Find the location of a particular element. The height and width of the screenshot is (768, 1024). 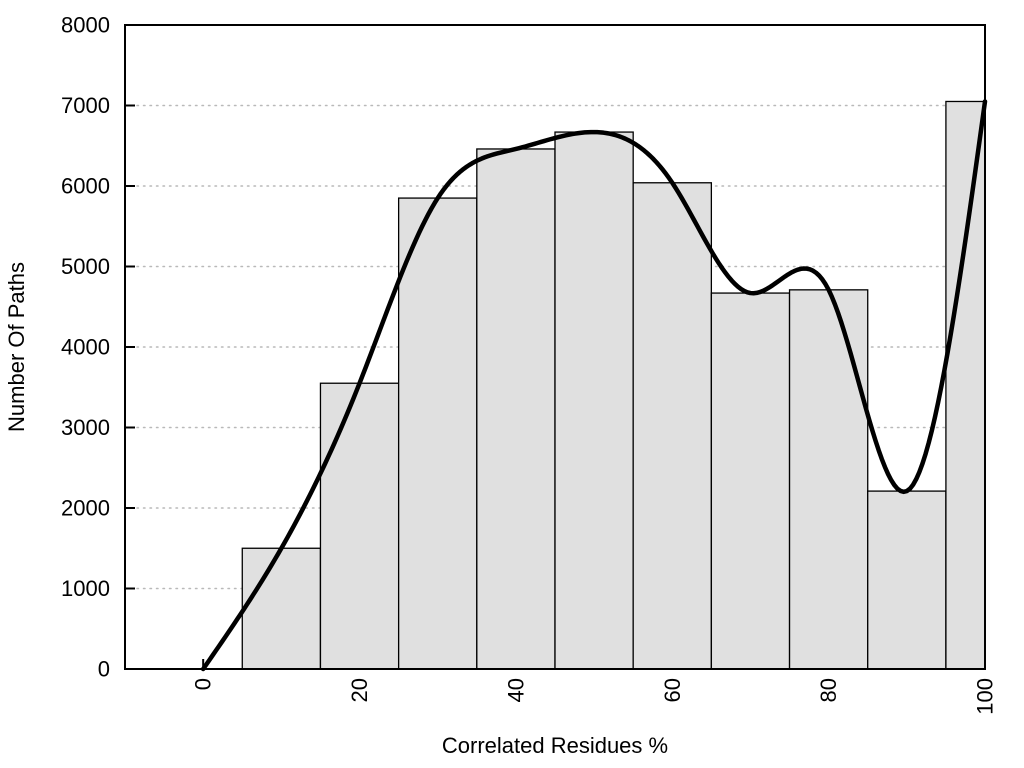

y-tick-label: 4000 is located at coordinates (85, 347).